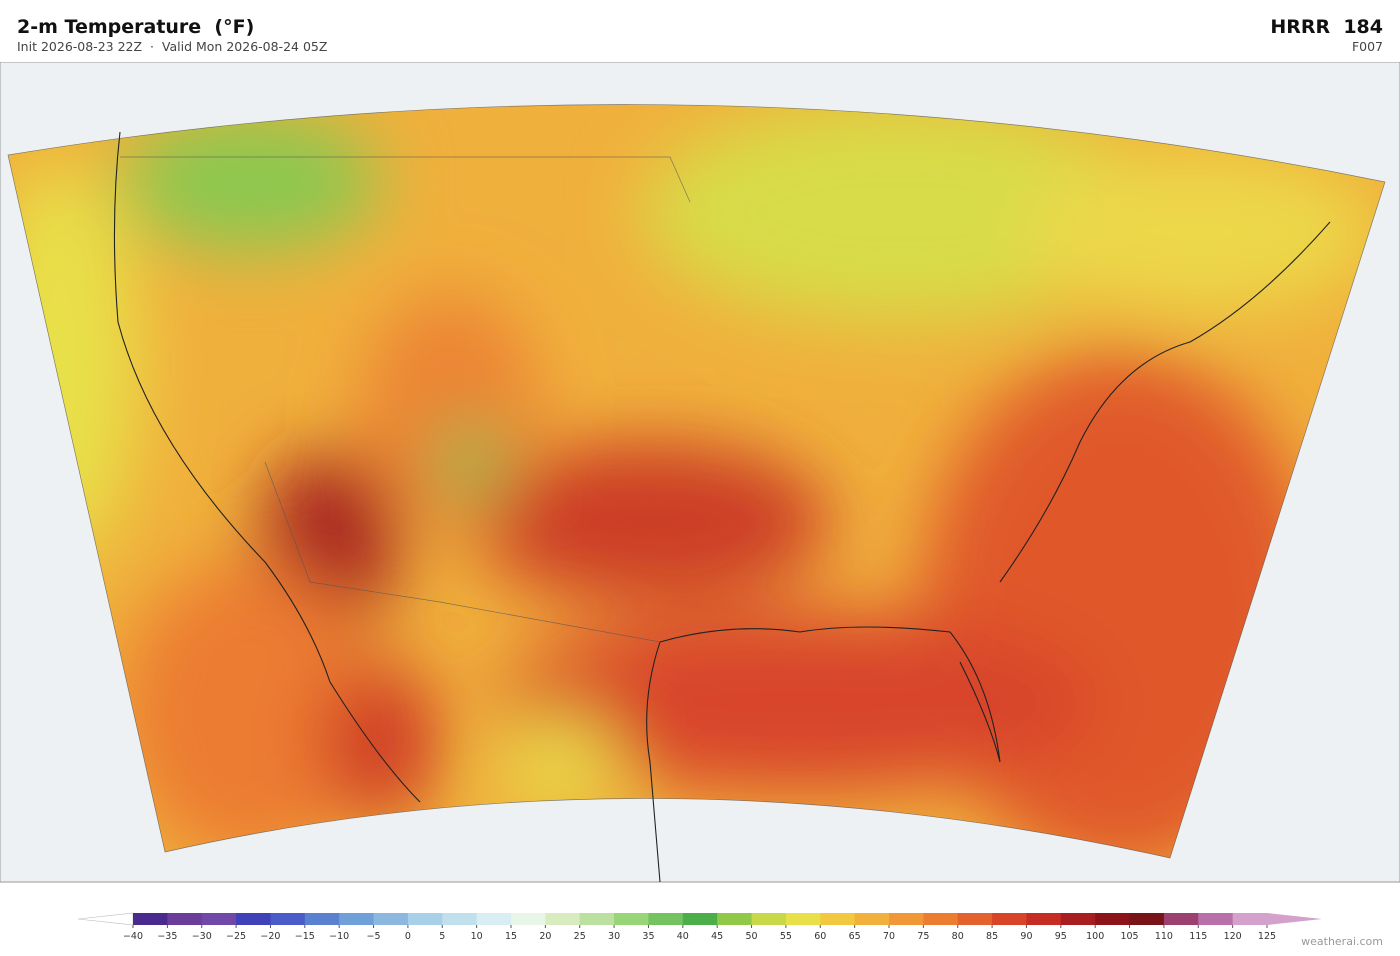 The width and height of the screenshot is (1400, 956). I want to click on colorbar-tick-label: 75, so click(923, 936).